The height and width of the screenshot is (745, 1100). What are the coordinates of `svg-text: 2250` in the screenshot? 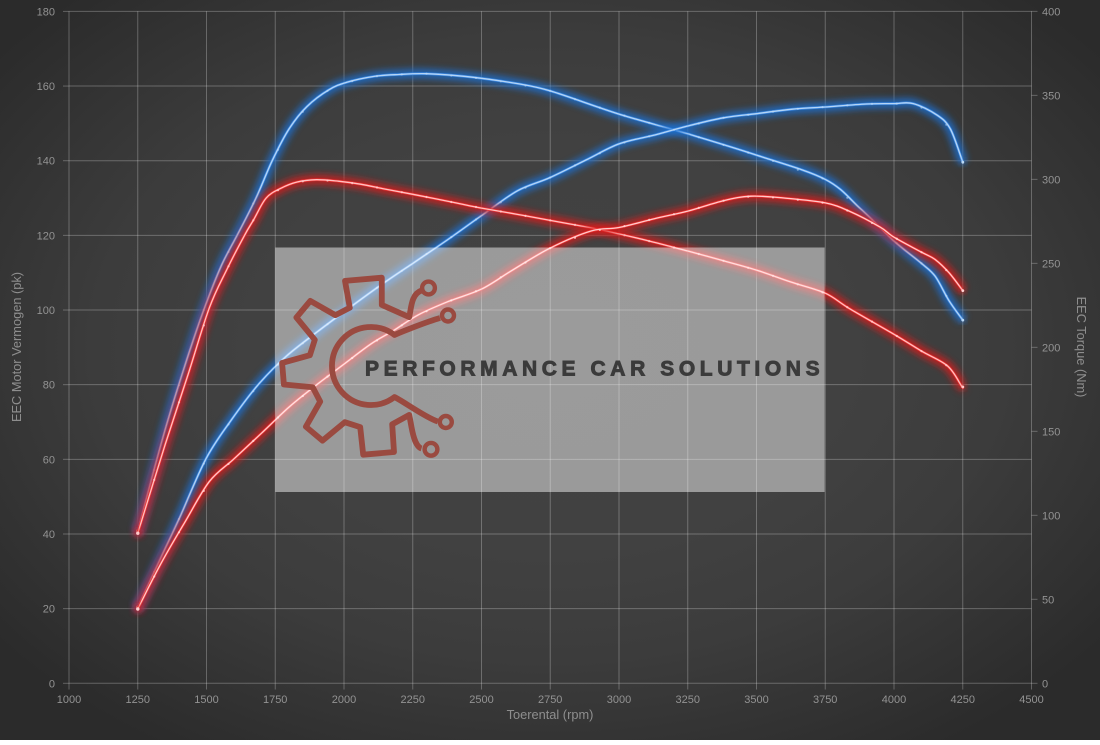 It's located at (413, 700).